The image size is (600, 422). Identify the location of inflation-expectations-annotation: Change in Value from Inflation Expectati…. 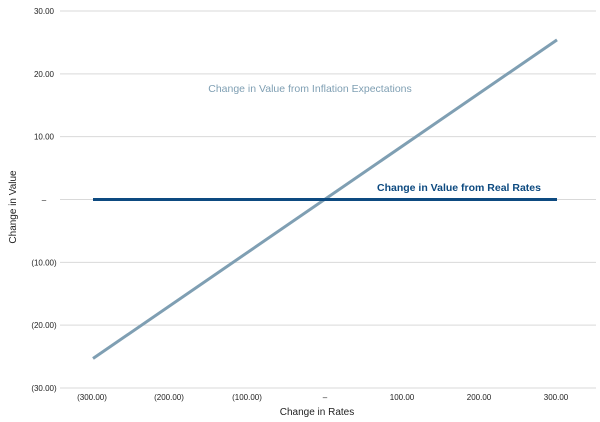
(310, 89).